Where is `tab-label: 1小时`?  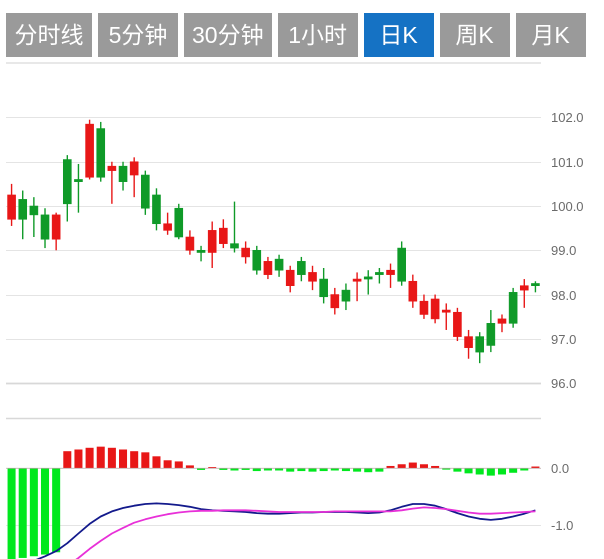
tab-label: 1小时 is located at coordinates (317, 34).